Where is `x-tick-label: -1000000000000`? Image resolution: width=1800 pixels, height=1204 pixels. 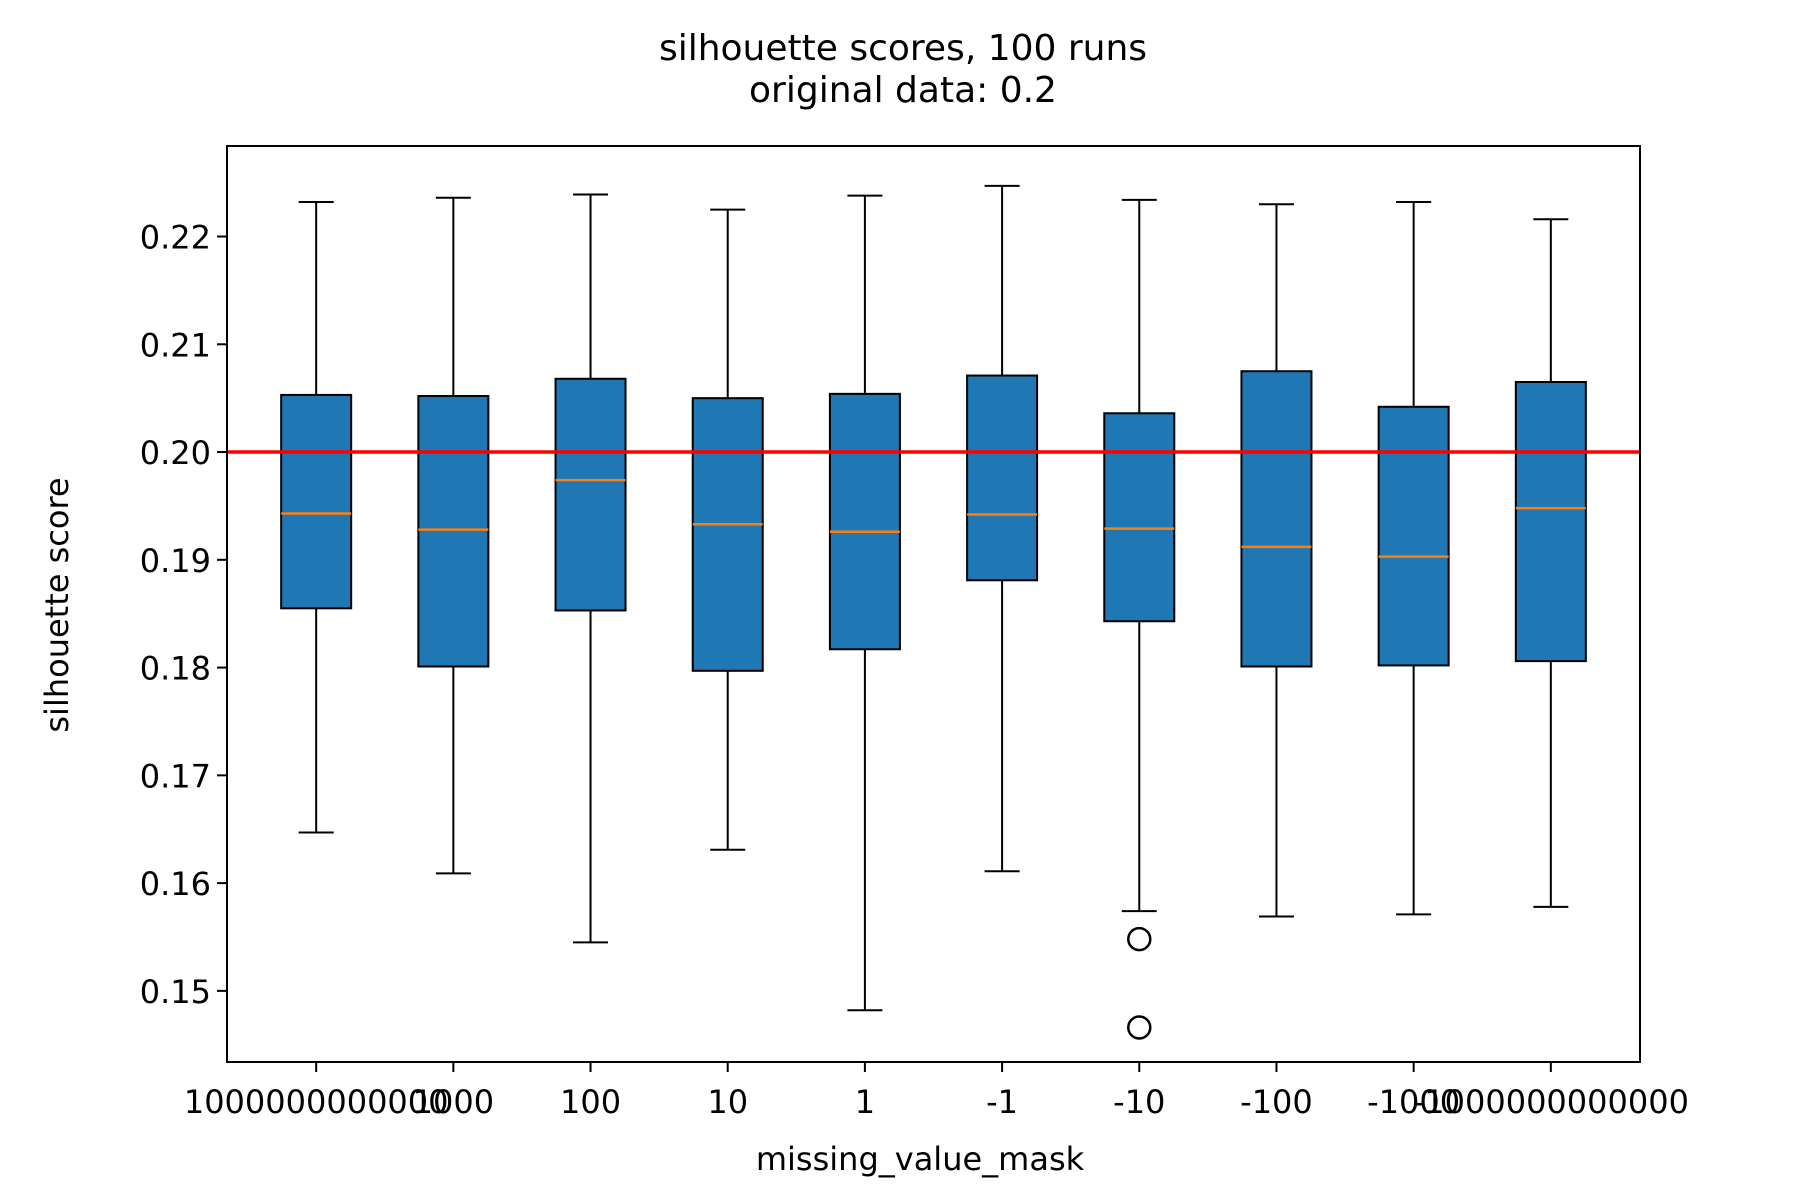 x-tick-label: -1000000000000 is located at coordinates (1551, 1102).